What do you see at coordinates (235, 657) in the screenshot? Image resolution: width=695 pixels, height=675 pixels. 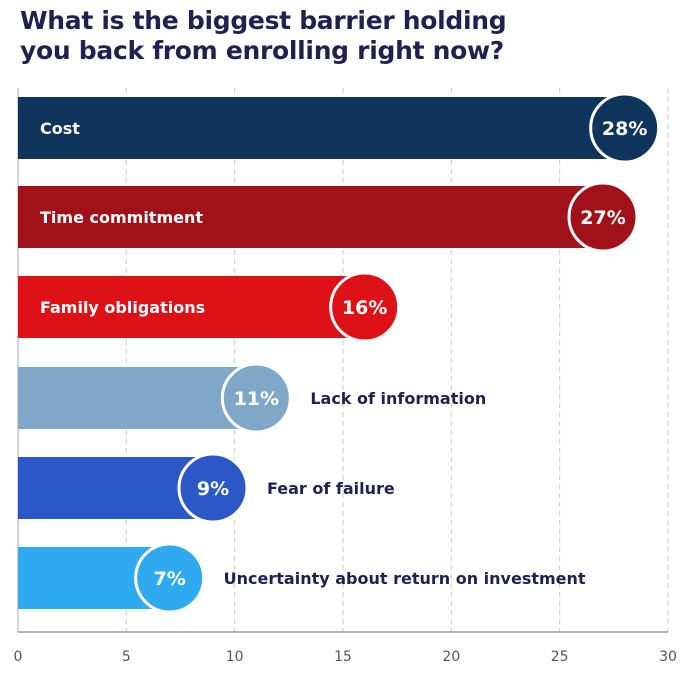 I see `x-tick-label: 10` at bounding box center [235, 657].